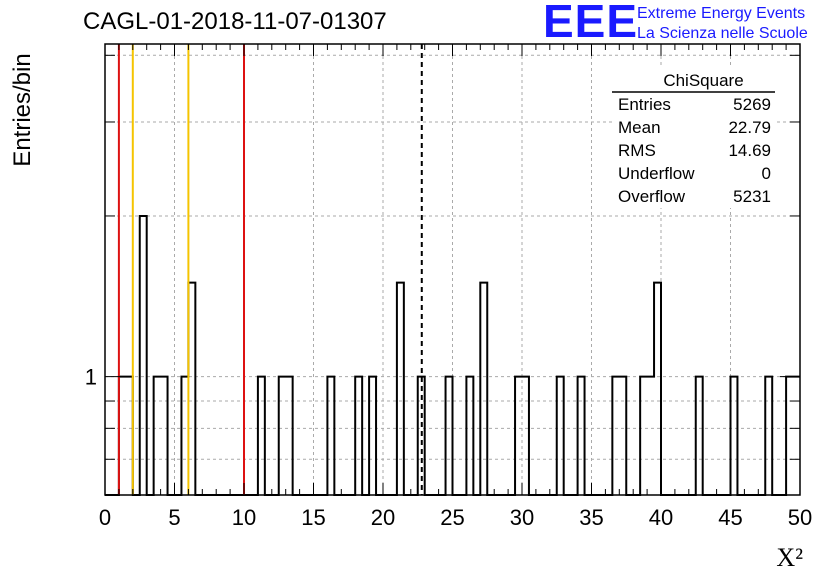 The height and width of the screenshot is (572, 836). Describe the element at coordinates (752, 104) in the screenshot. I see `stats-value: 5269` at that location.